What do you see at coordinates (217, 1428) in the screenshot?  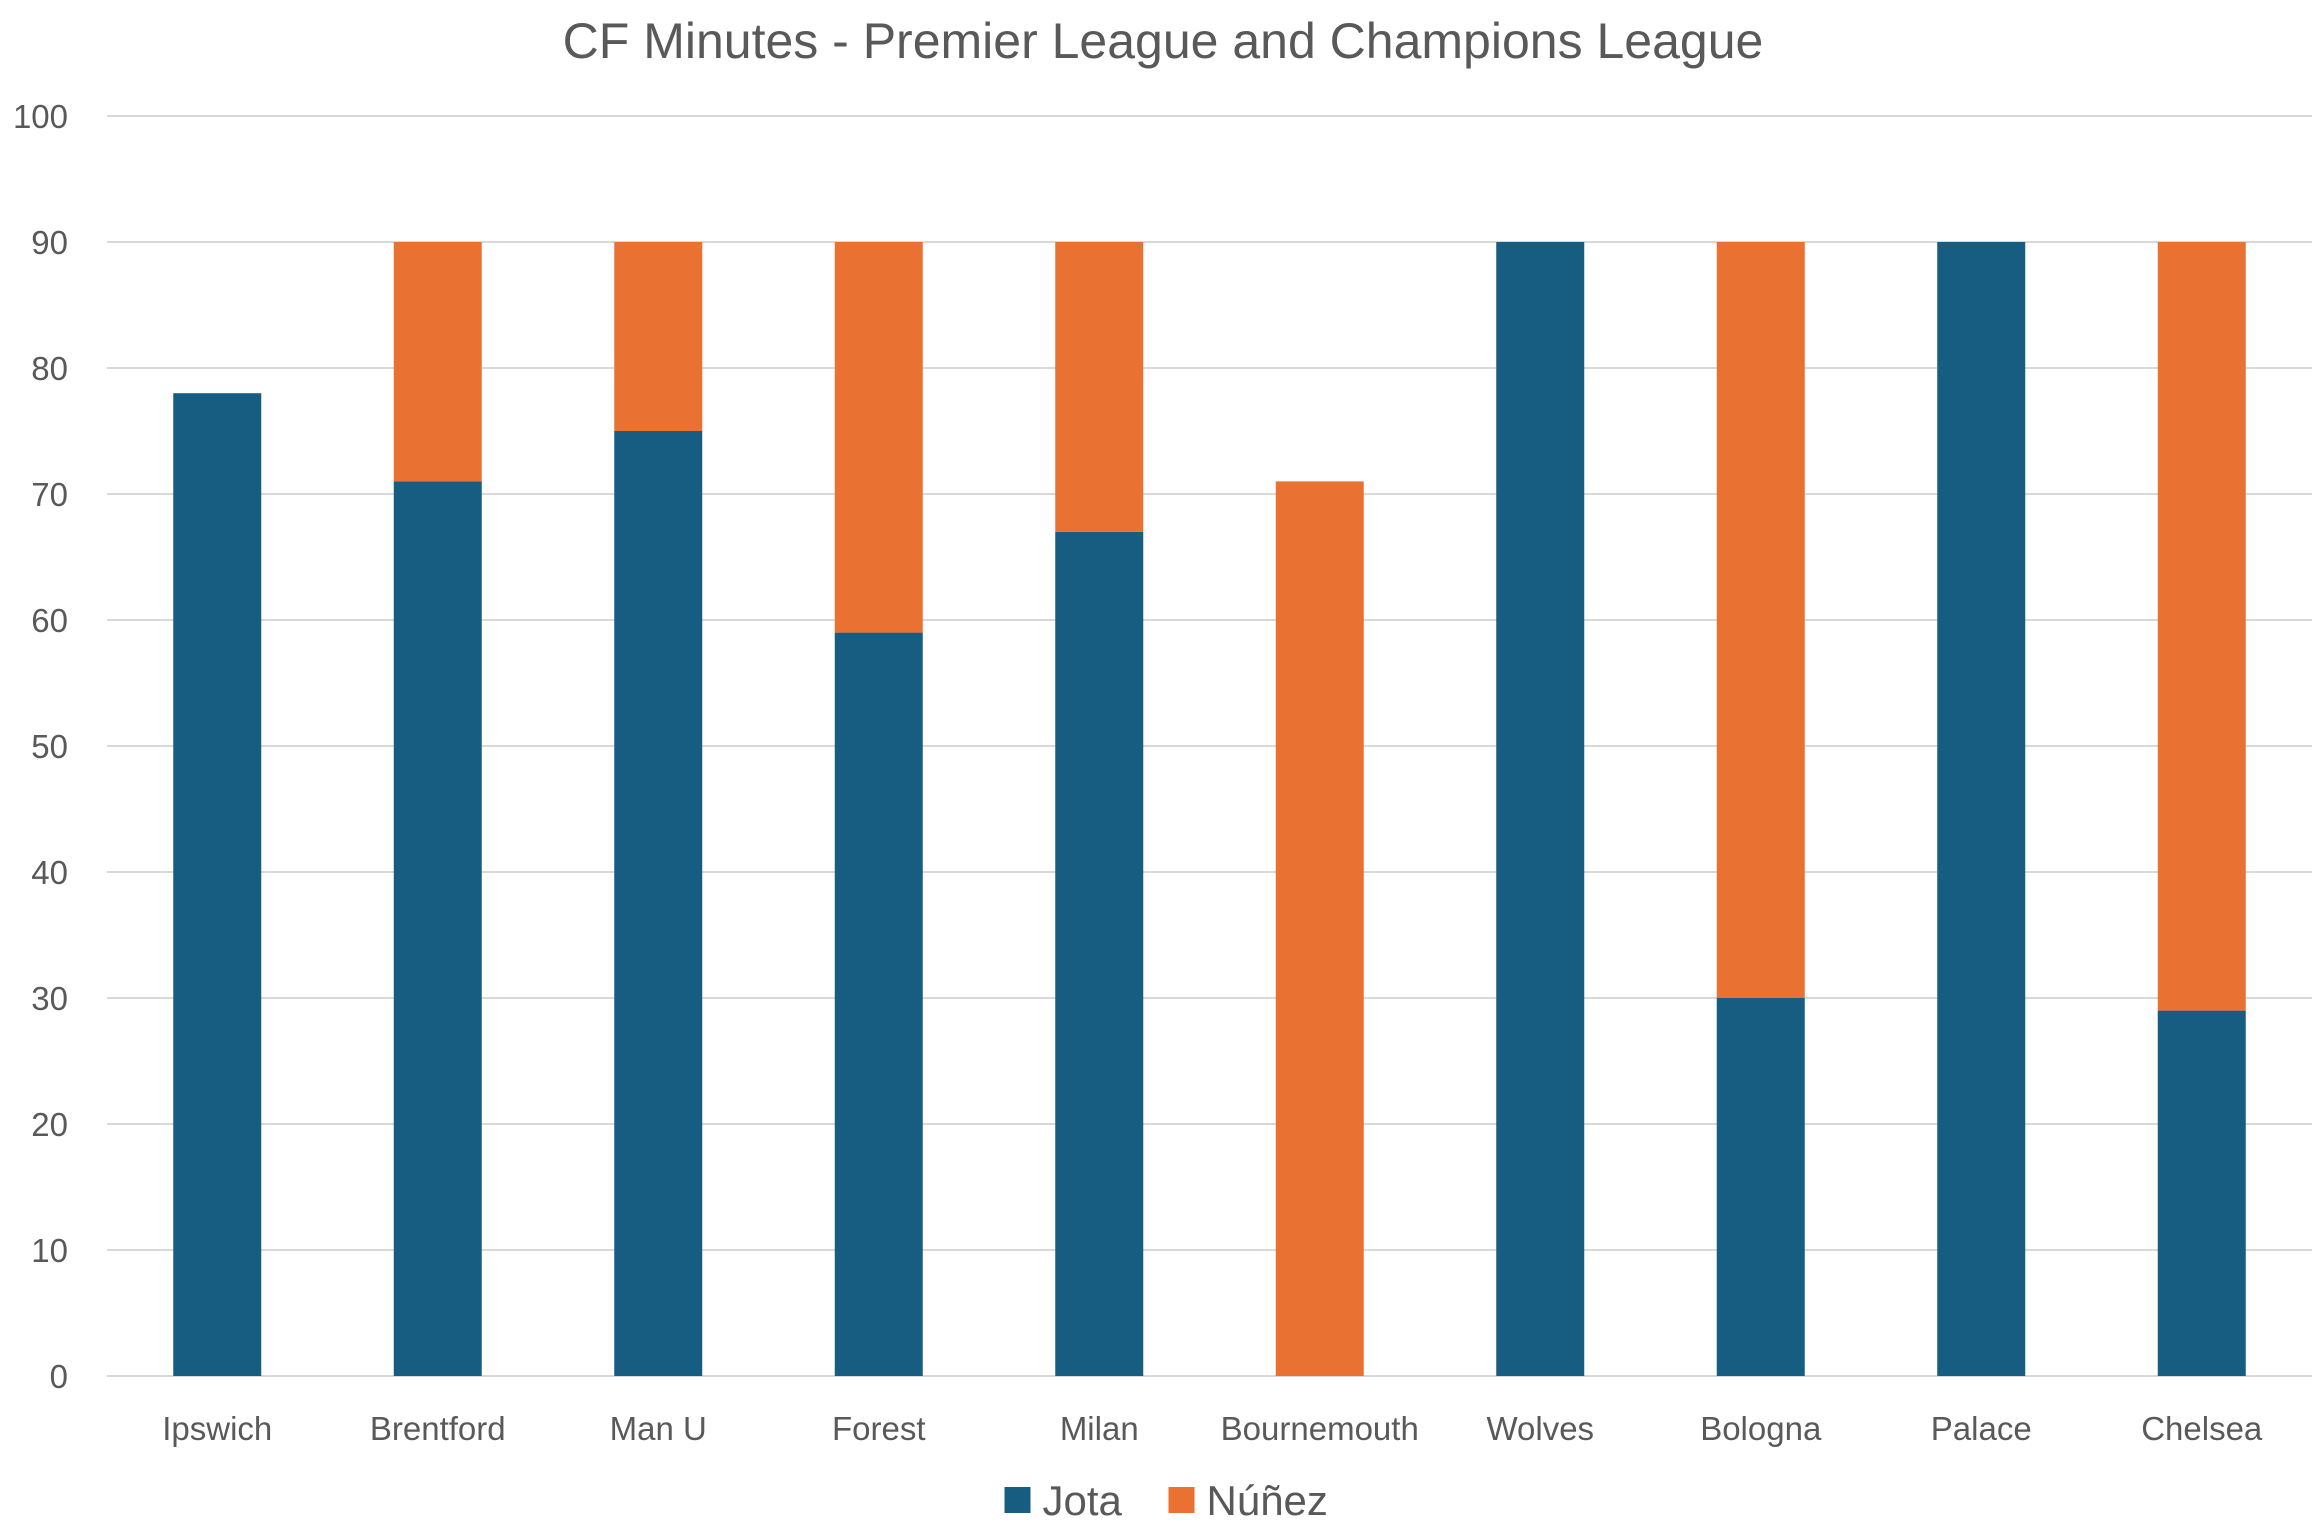 I see `x-tick-label: Ipswich` at bounding box center [217, 1428].